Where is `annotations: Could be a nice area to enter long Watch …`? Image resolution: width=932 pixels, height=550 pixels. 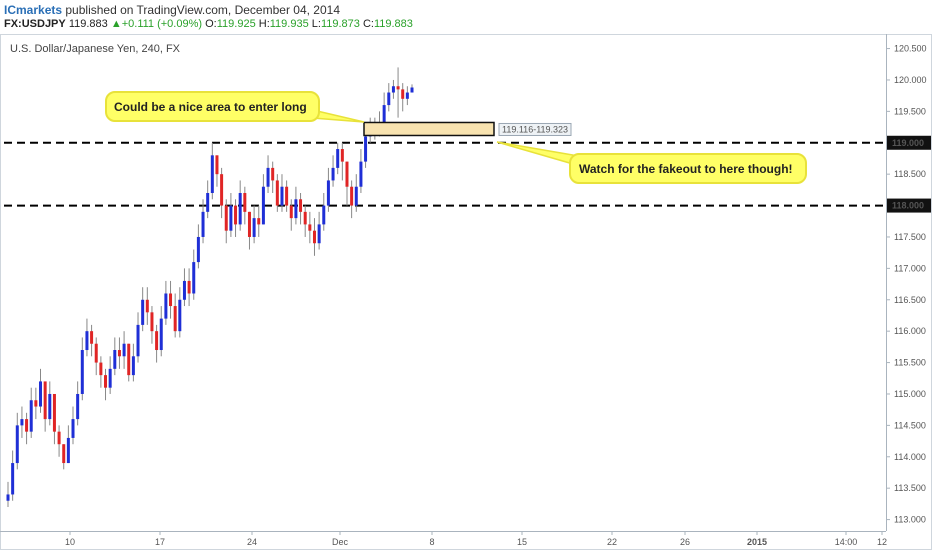 annotations: Could be a nice area to enter long Watch … is located at coordinates (456, 137).